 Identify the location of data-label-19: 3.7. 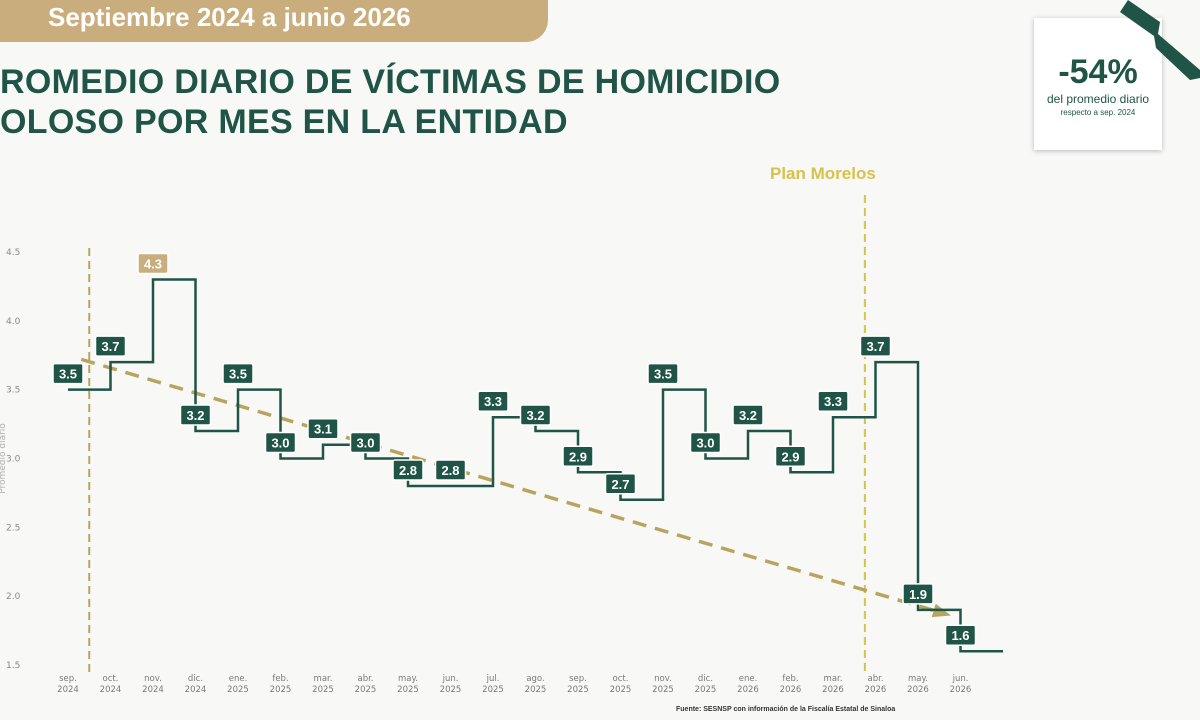
(875, 346).